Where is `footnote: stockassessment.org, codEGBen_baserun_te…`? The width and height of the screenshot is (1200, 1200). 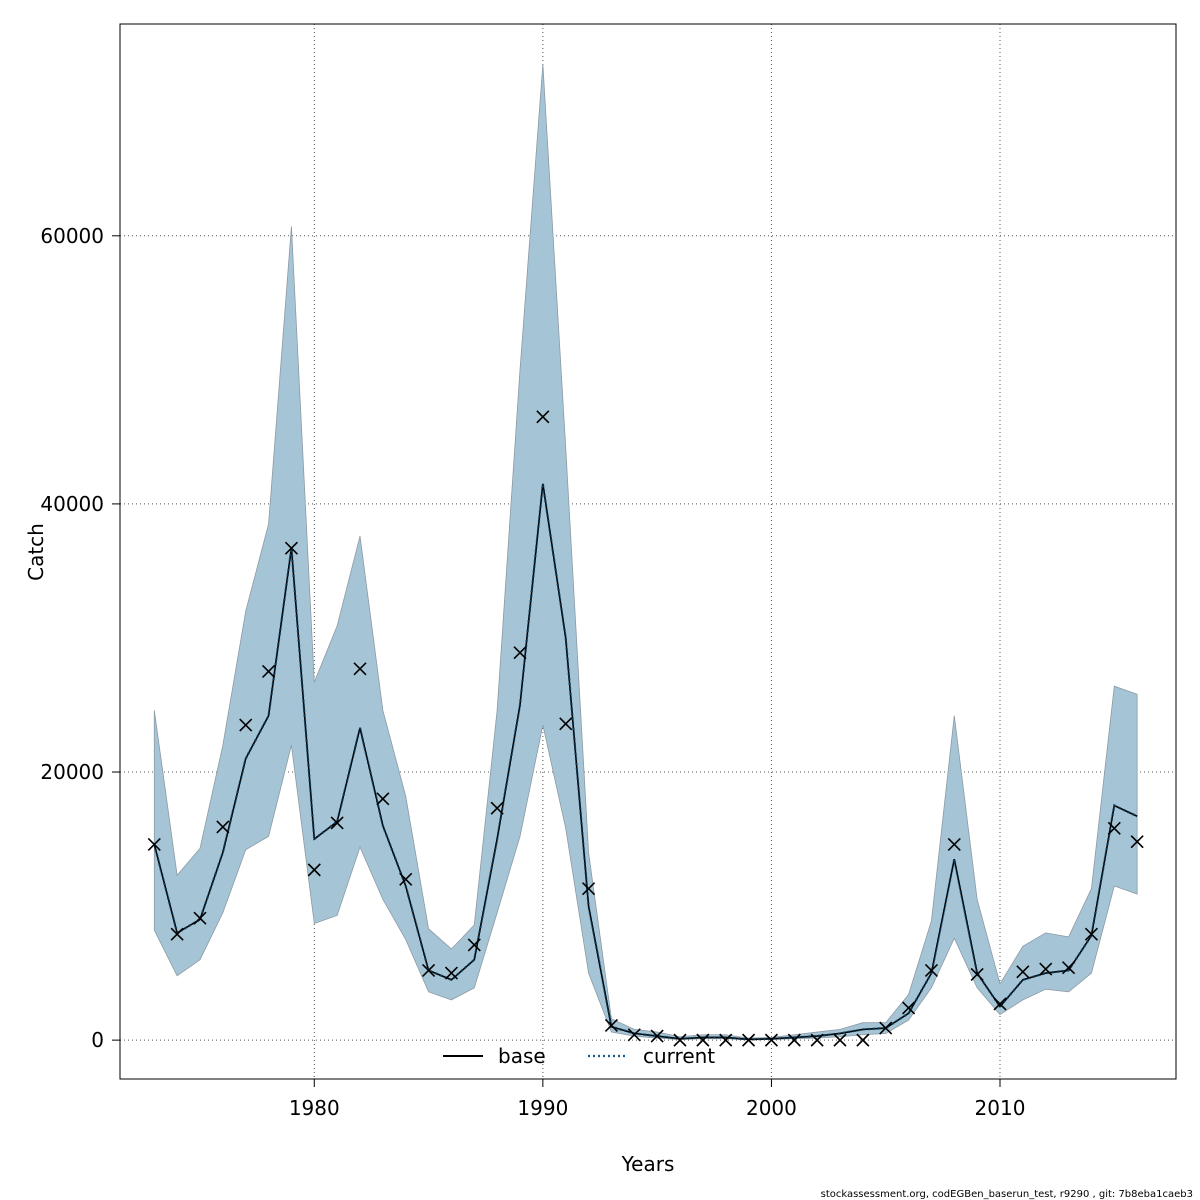 footnote: stockassessment.org, codEGBen_baserun_te… is located at coordinates (1007, 1194).